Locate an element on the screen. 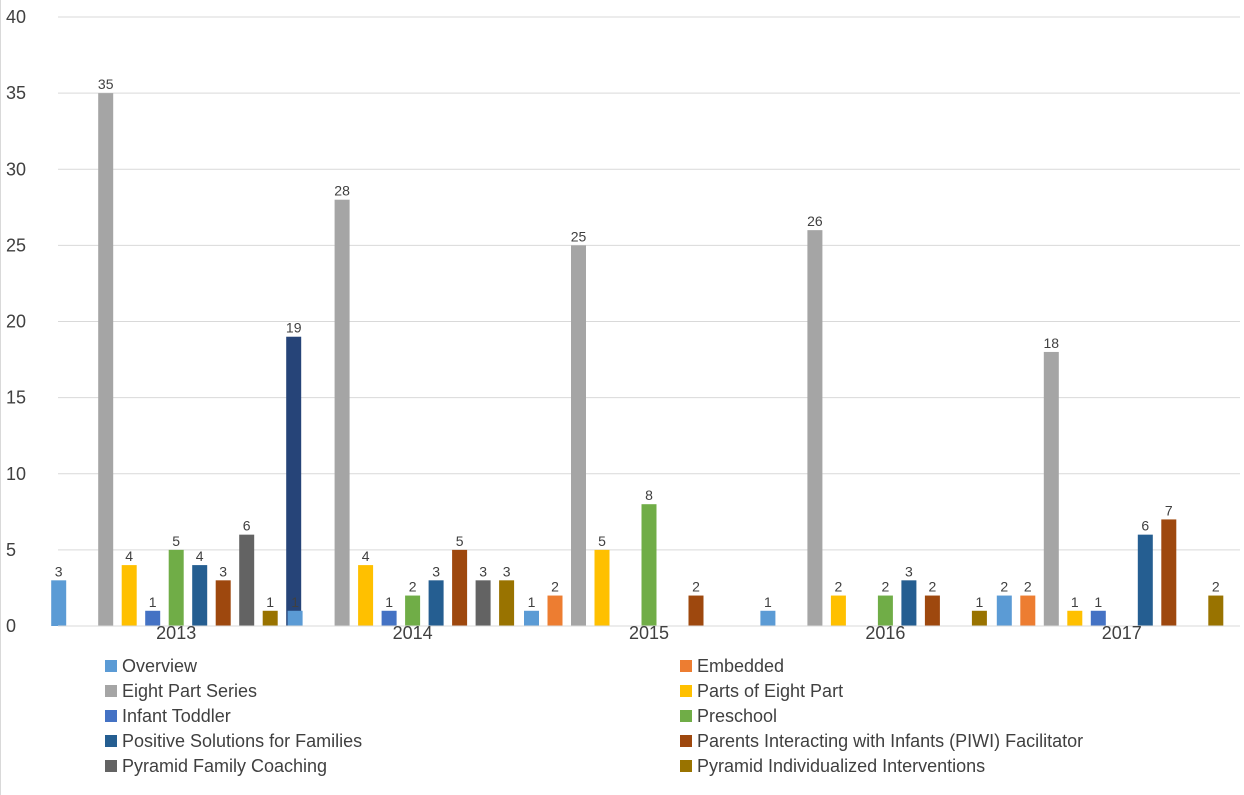  data-label: 28 is located at coordinates (342, 191).